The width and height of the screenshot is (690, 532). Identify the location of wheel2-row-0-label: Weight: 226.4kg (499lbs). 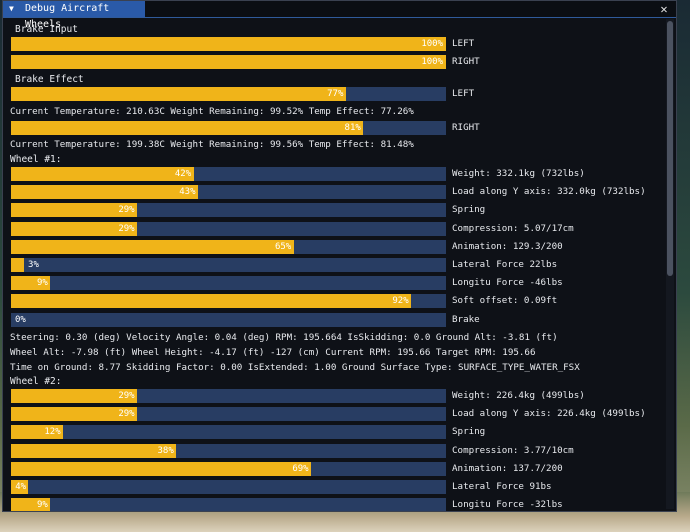
(518, 395).